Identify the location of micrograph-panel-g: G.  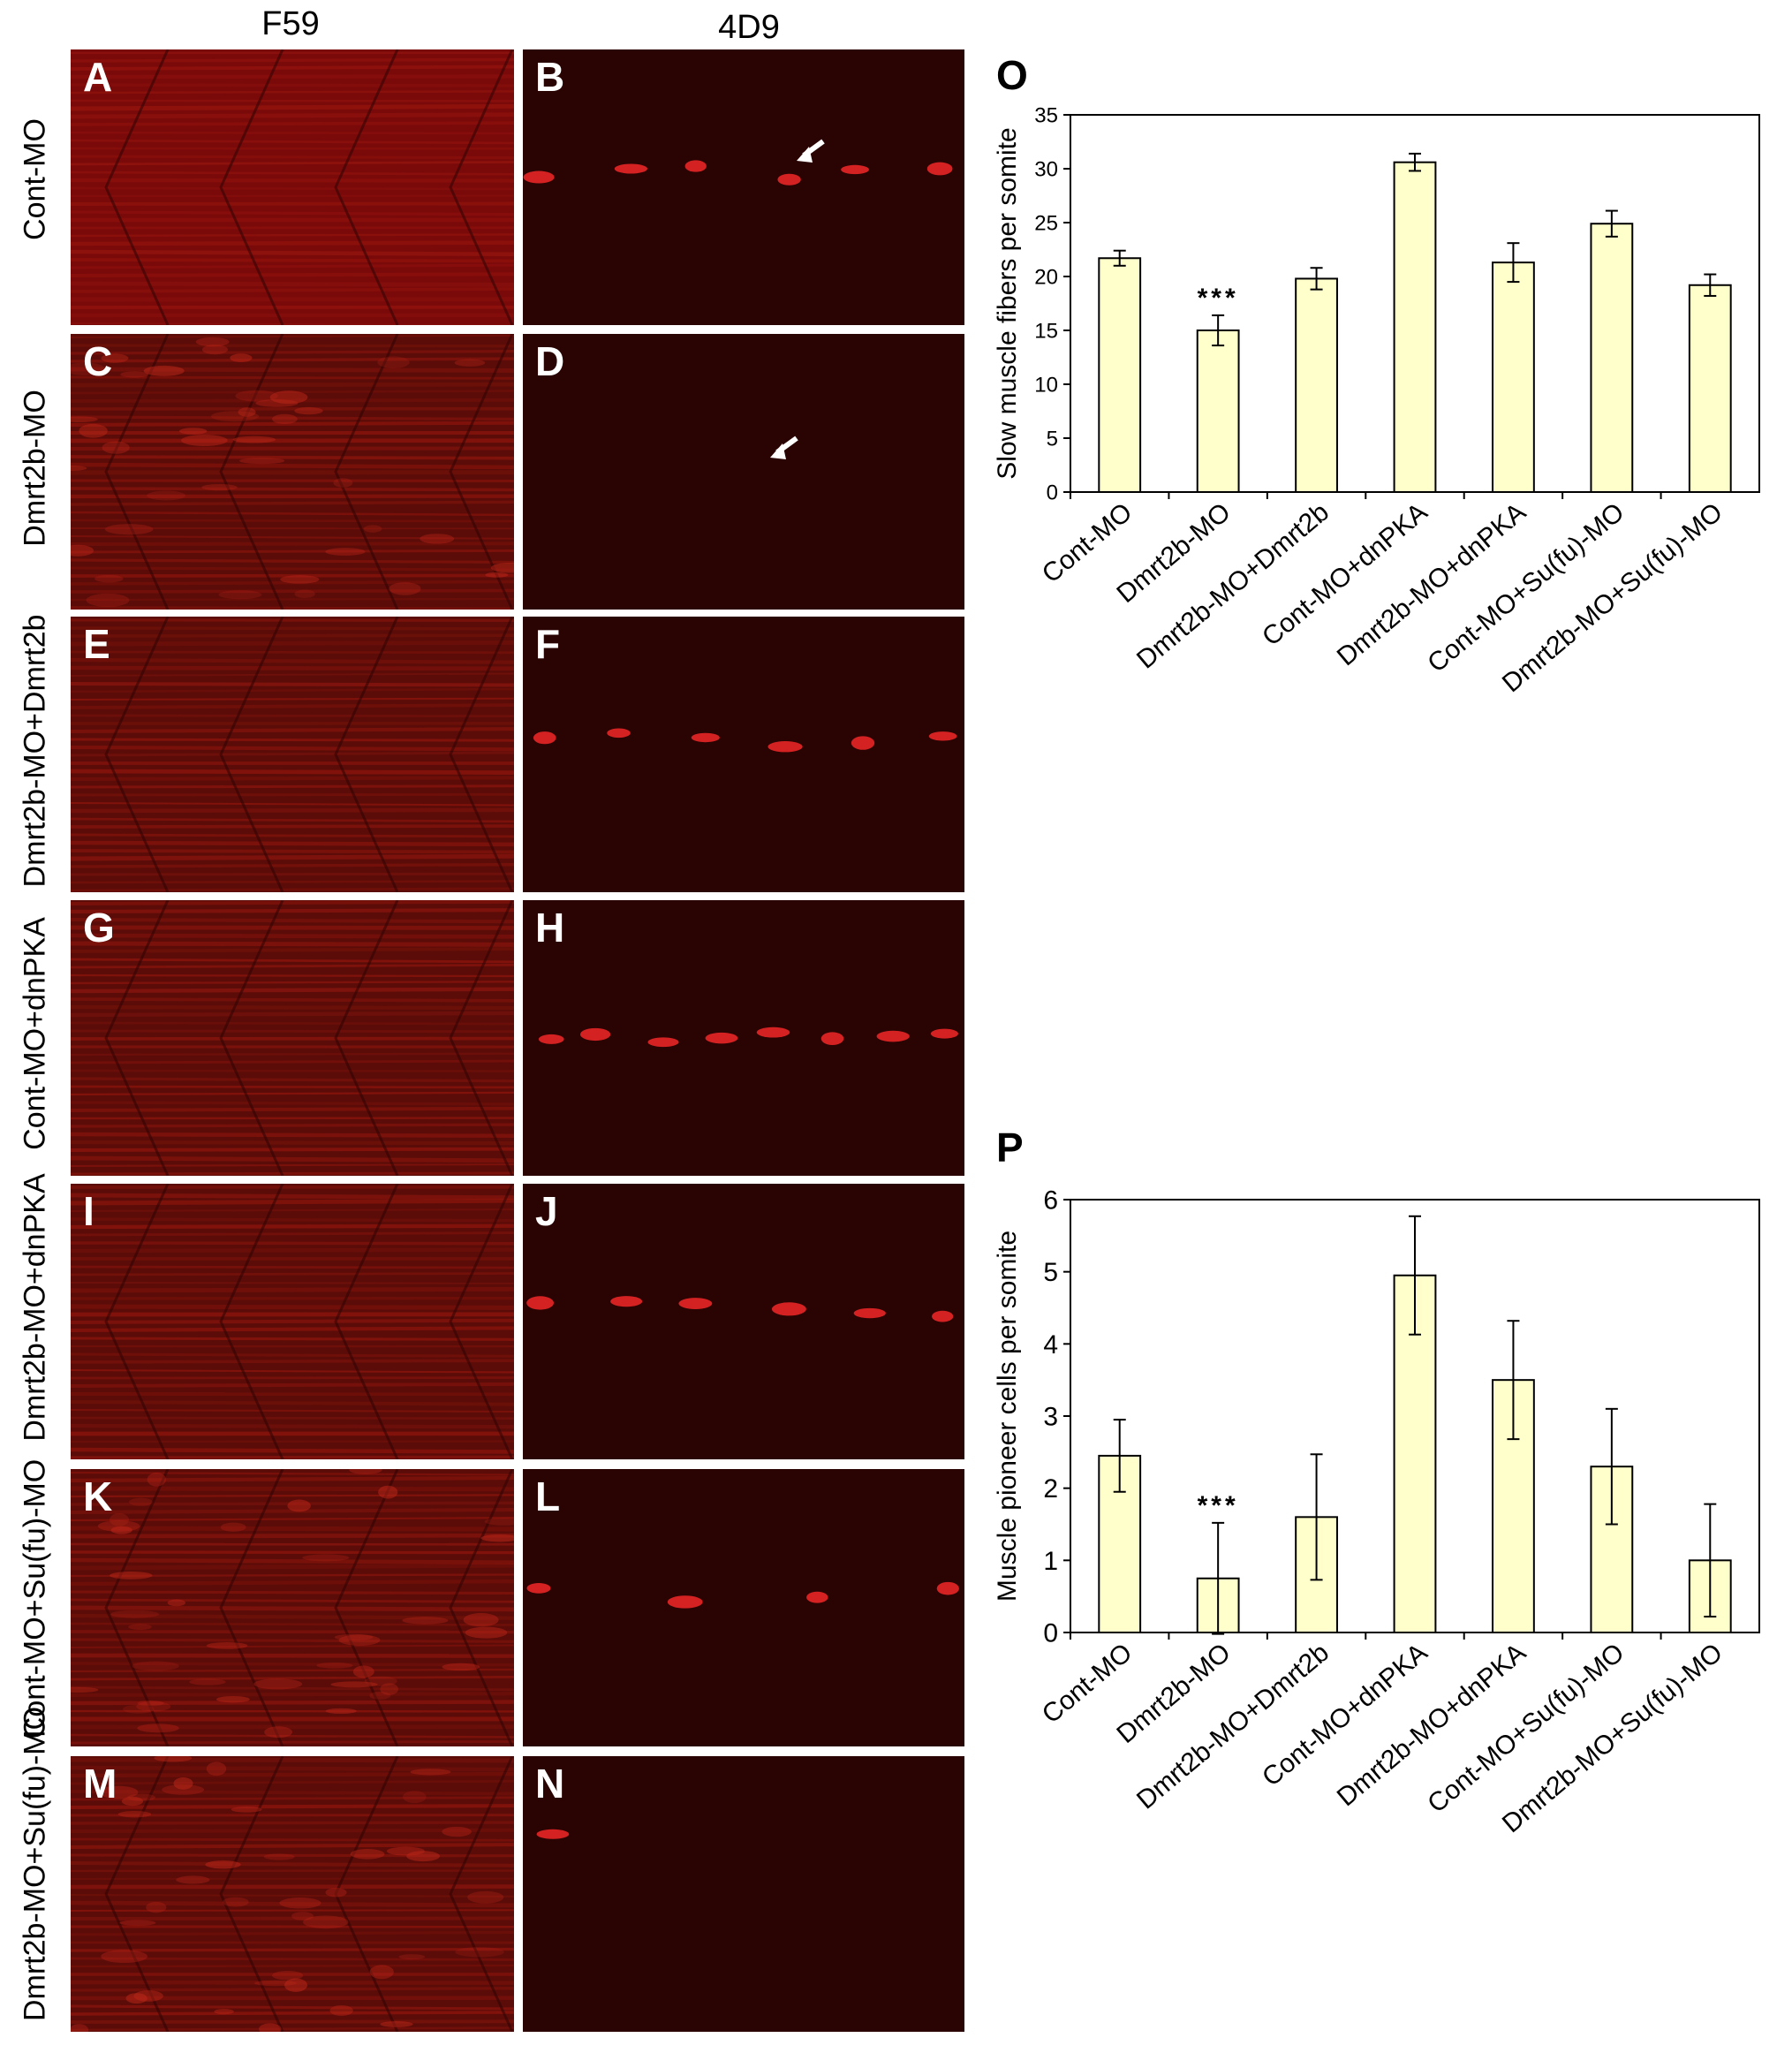
(292, 1038).